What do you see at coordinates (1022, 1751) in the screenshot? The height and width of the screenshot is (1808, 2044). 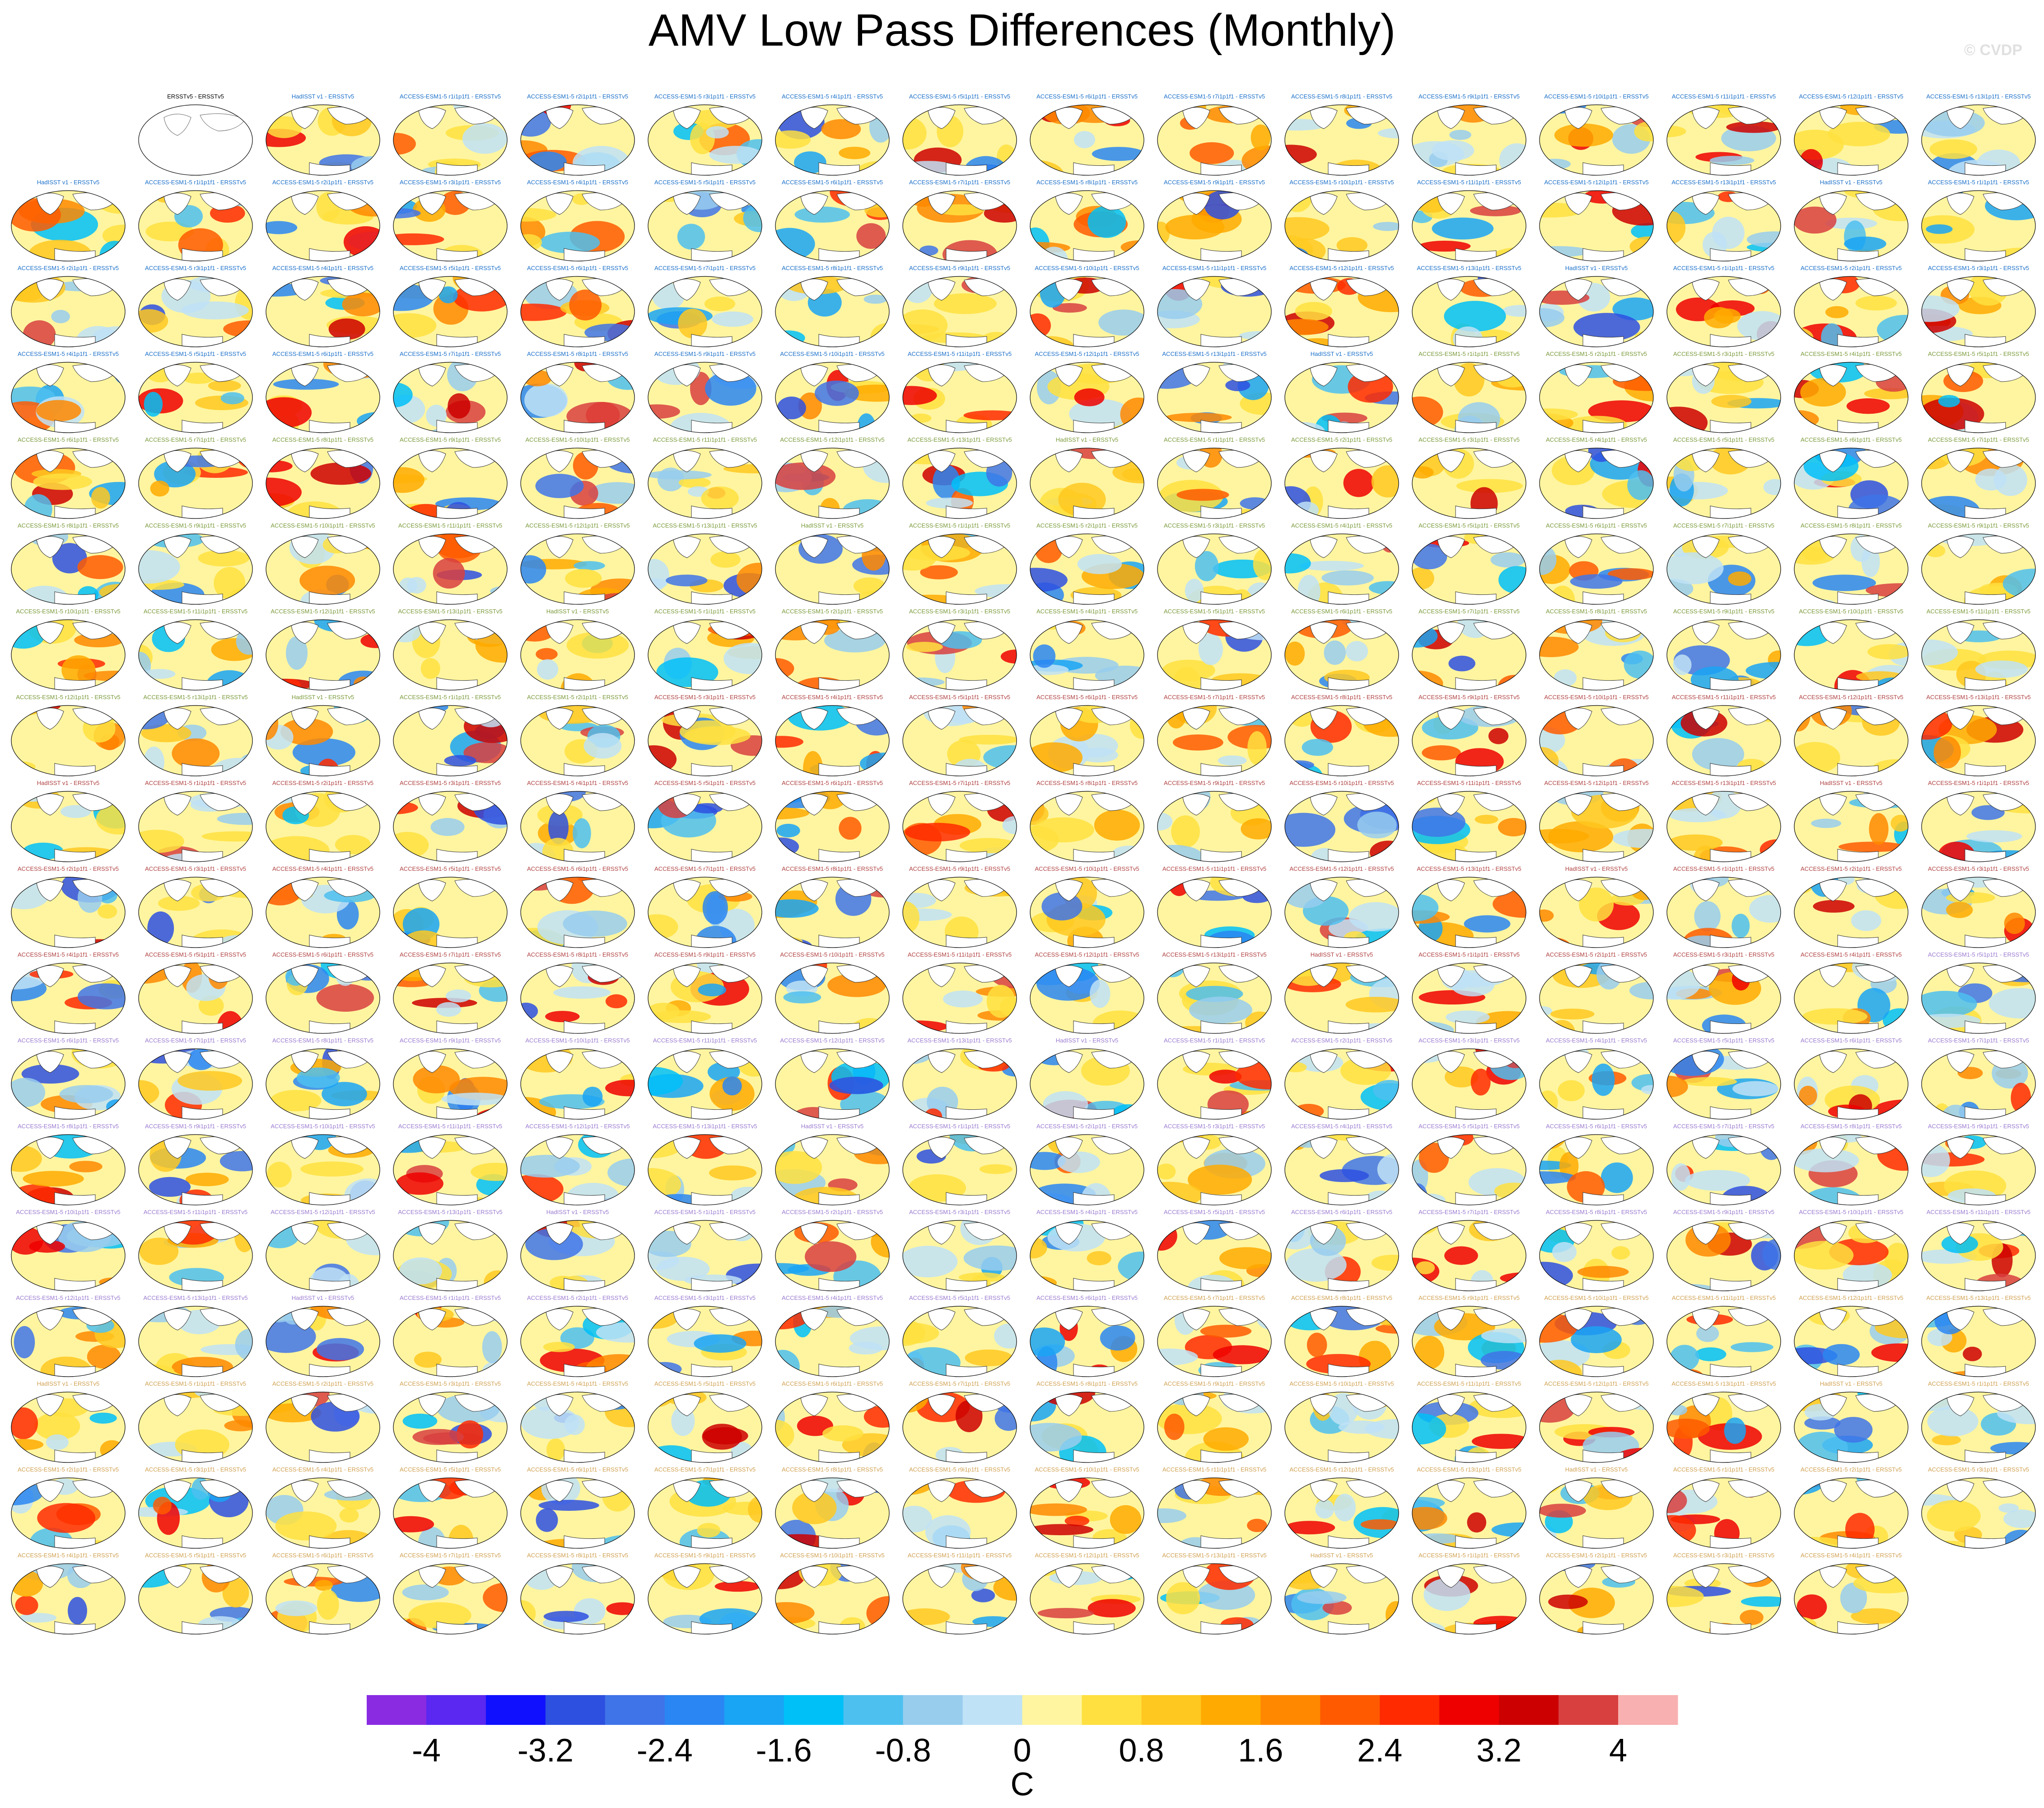 I see `colorbar-tick-label: 0` at bounding box center [1022, 1751].